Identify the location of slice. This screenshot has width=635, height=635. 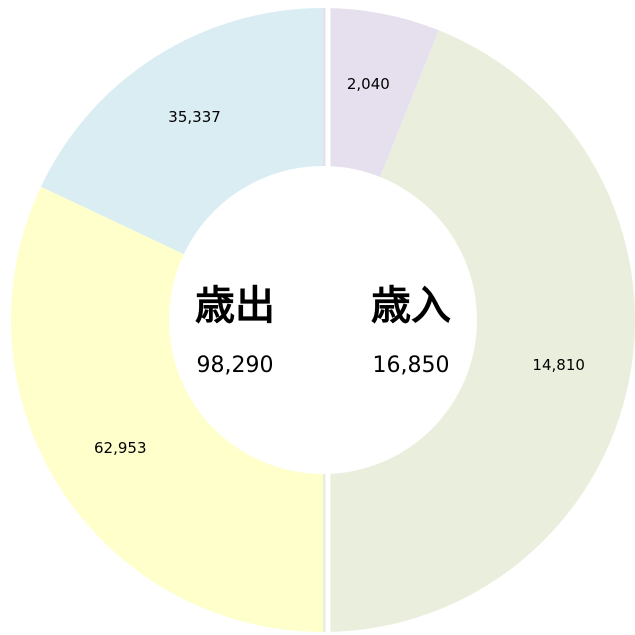
(381, 93).